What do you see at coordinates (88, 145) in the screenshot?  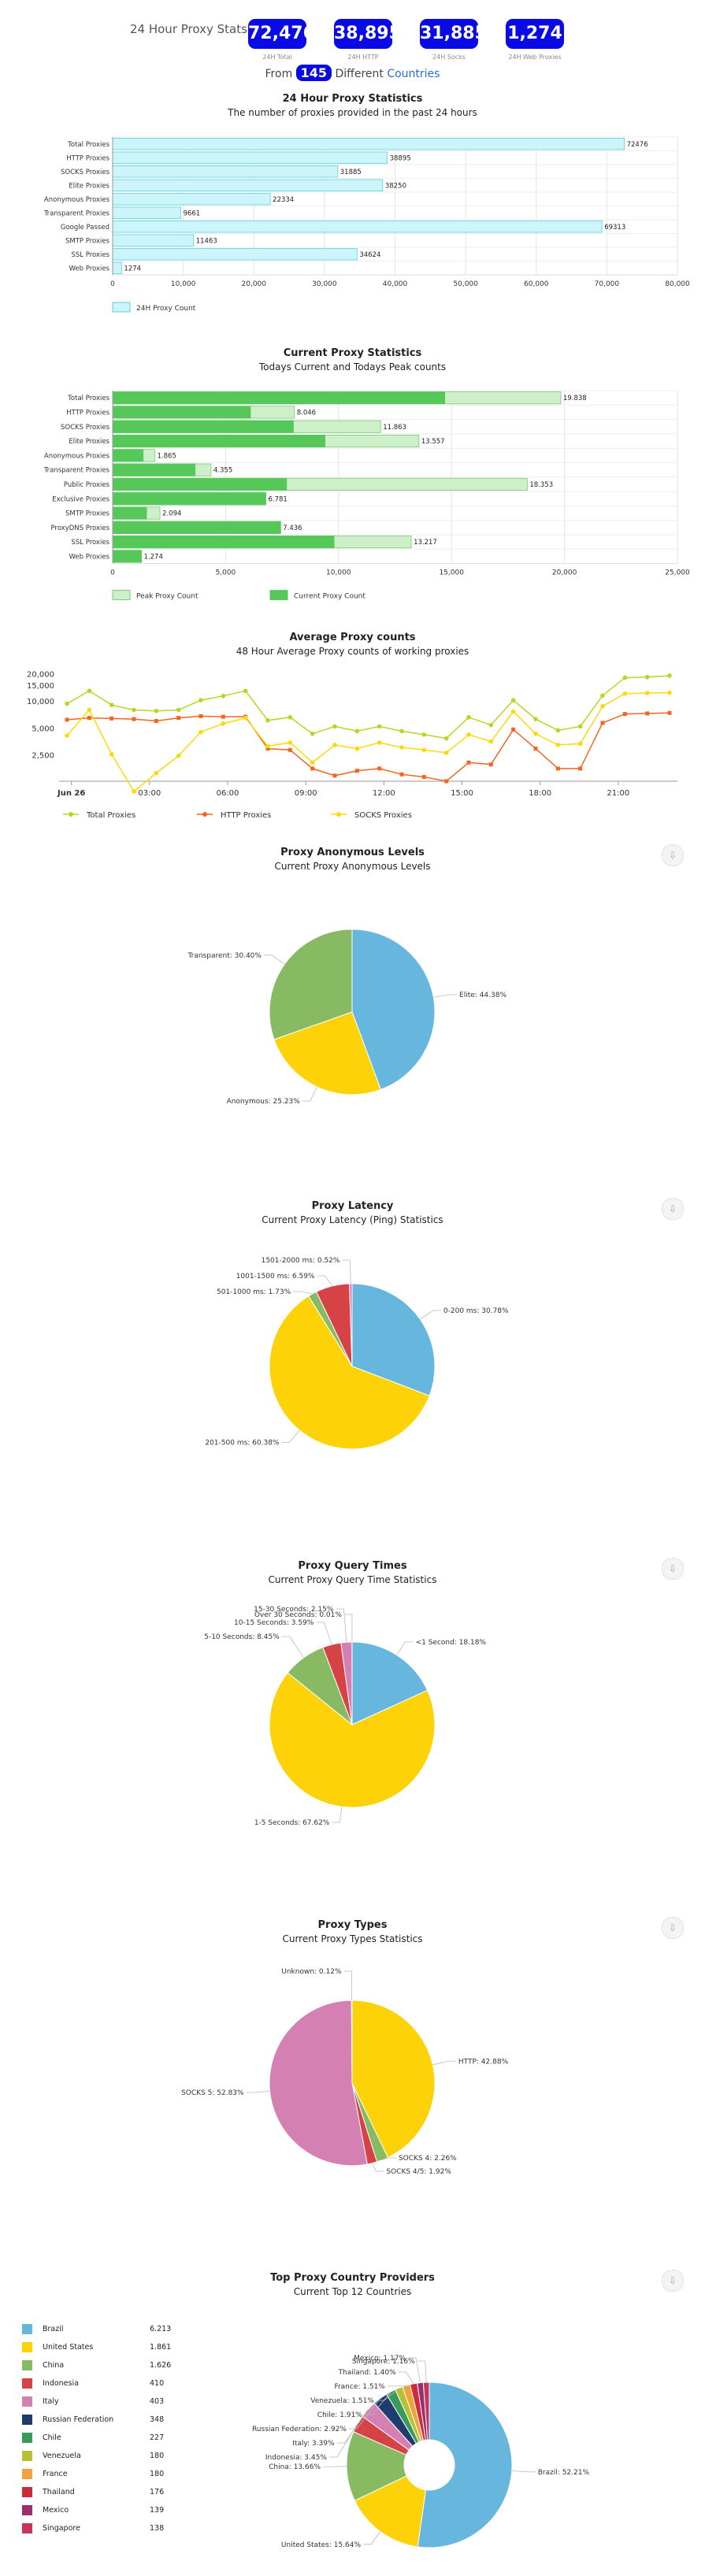 I see `category-label: Total Proxies` at bounding box center [88, 145].